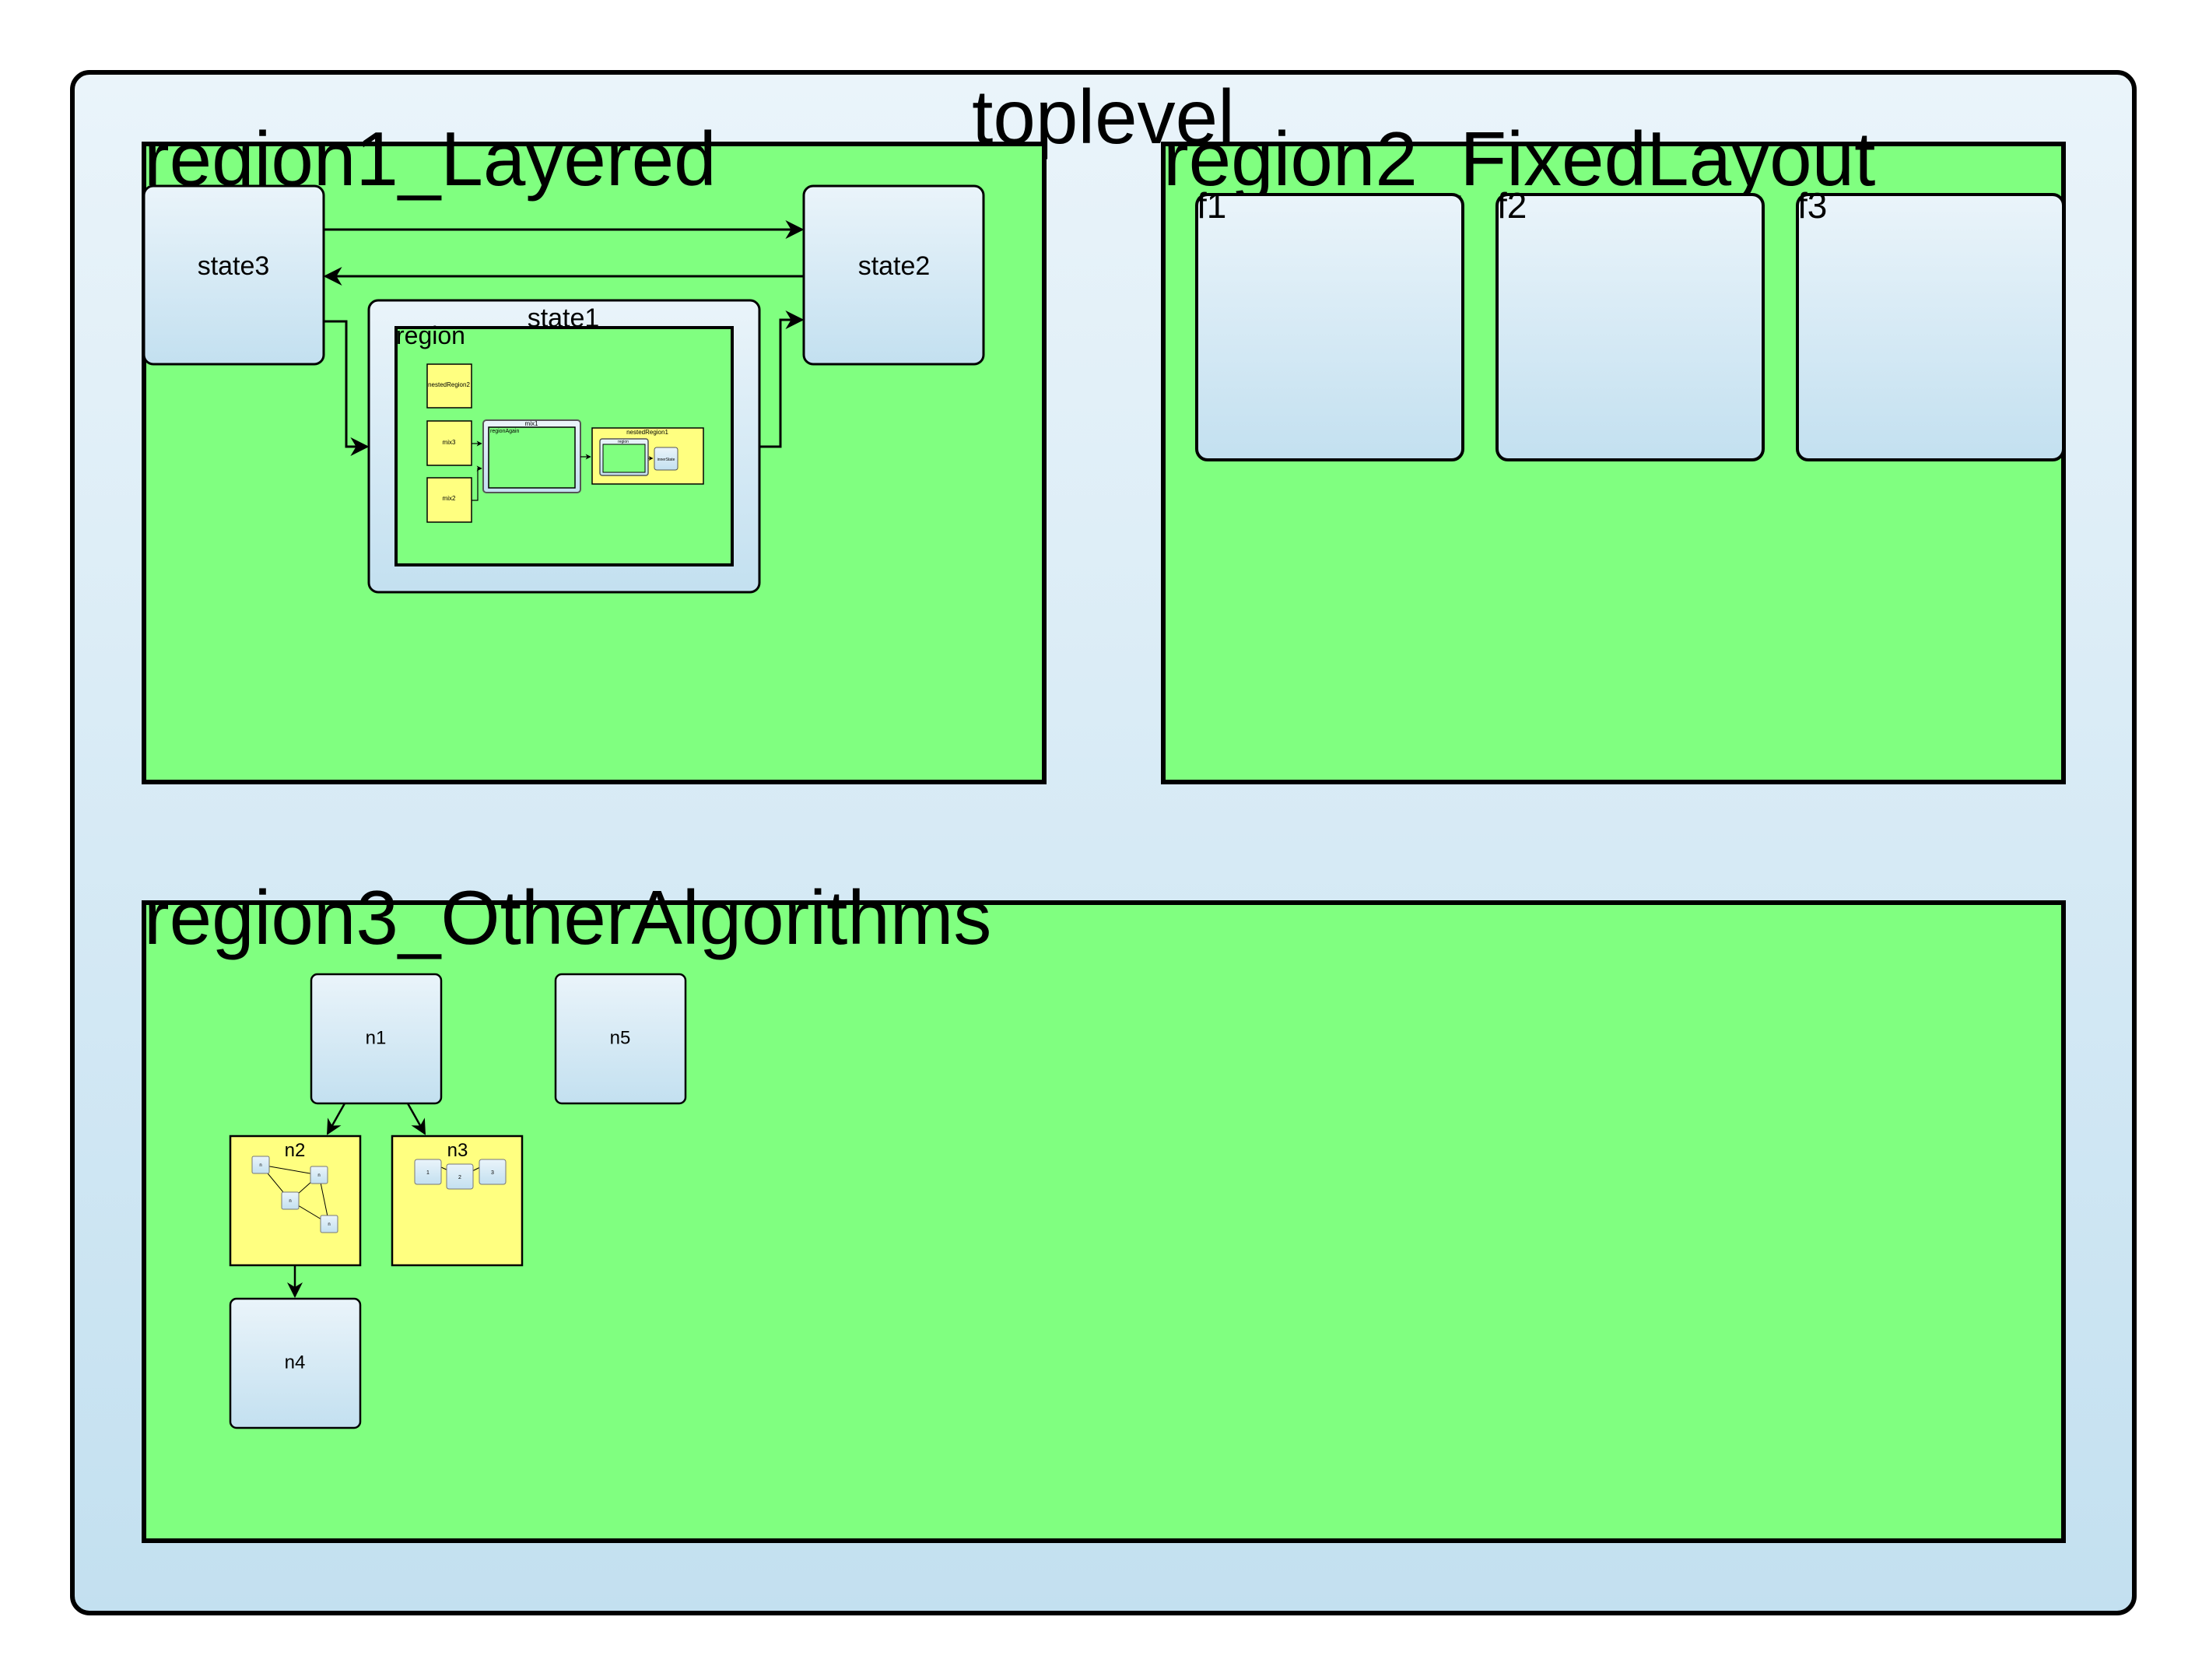 This screenshot has height=1680, width=2202. Describe the element at coordinates (234, 266) in the screenshot. I see `state3-label: state3` at that location.